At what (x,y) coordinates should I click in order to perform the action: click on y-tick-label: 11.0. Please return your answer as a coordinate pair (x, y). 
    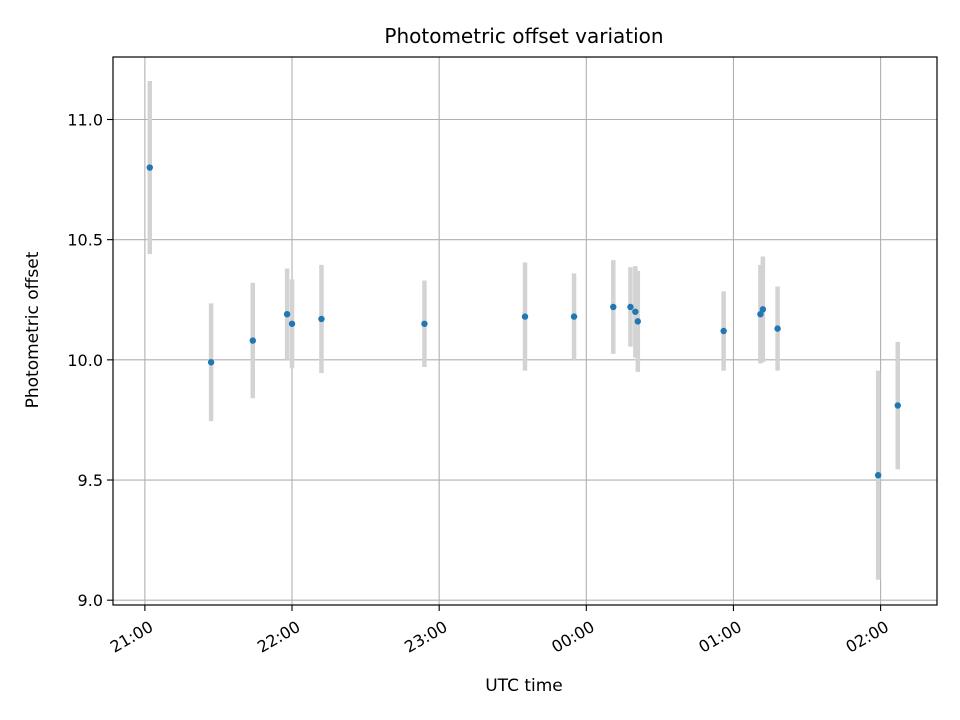
    Looking at the image, I should click on (85, 119).